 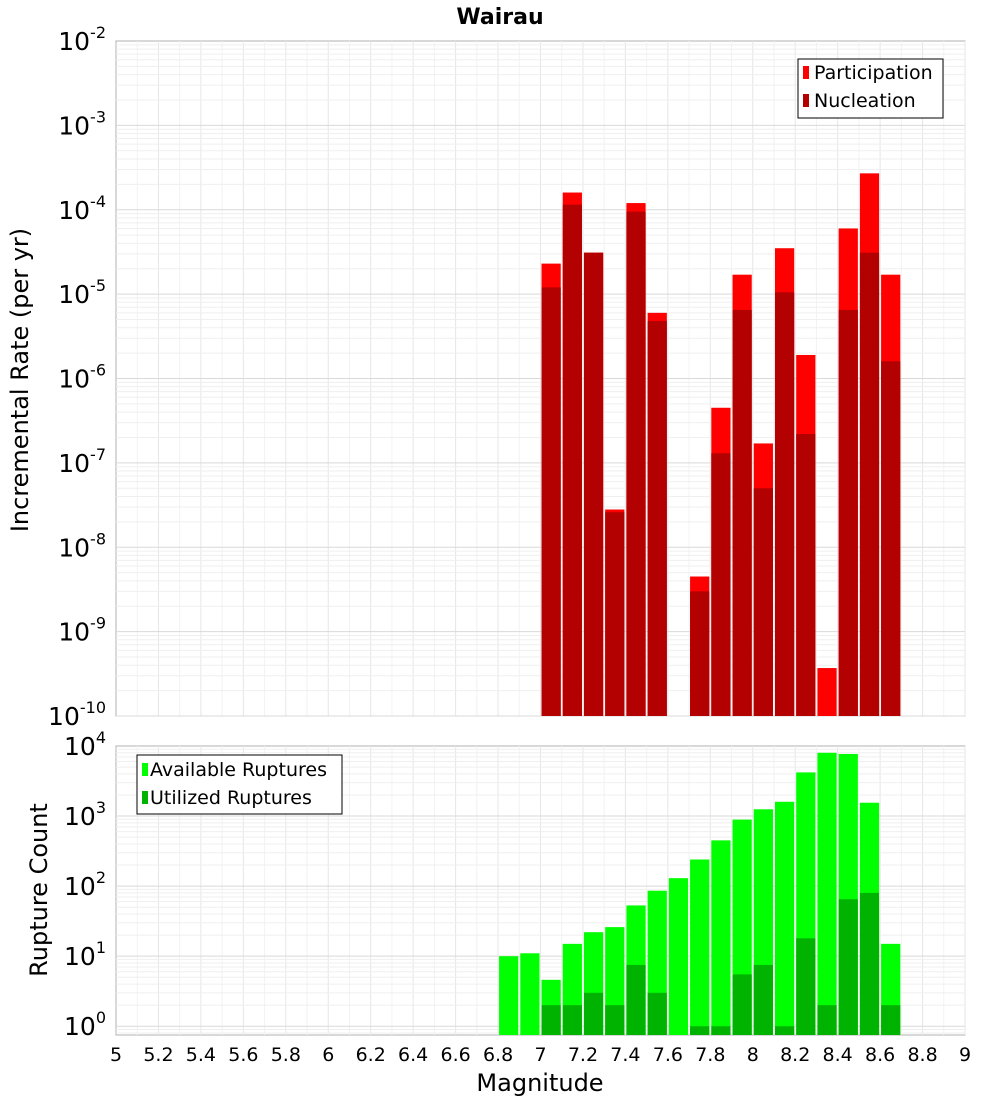 What do you see at coordinates (413, 1055) in the screenshot?
I see `x-tick-label: 6.4` at bounding box center [413, 1055].